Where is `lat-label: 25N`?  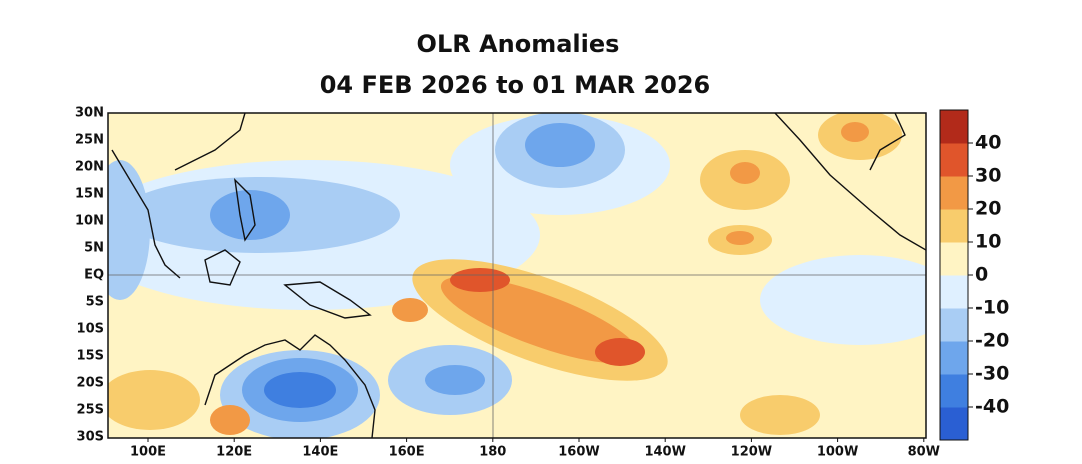
lat-label: 25N is located at coordinates (89, 140).